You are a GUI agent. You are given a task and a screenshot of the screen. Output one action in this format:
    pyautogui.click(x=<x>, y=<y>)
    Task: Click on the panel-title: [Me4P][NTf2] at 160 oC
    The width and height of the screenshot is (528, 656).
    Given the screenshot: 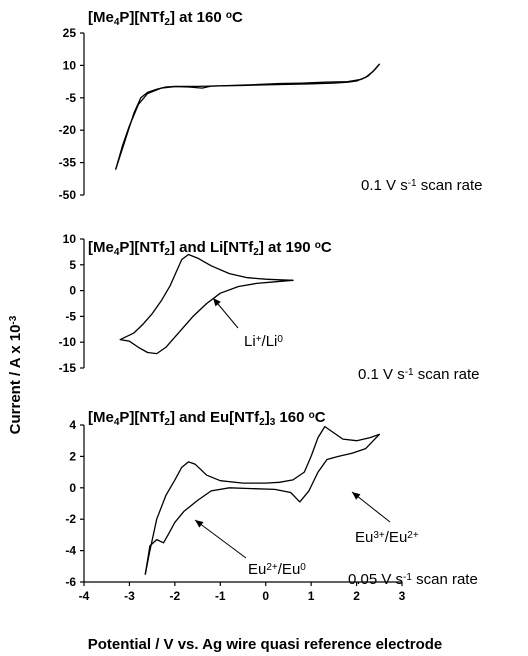 What is the action you would take?
    pyautogui.click(x=165, y=18)
    